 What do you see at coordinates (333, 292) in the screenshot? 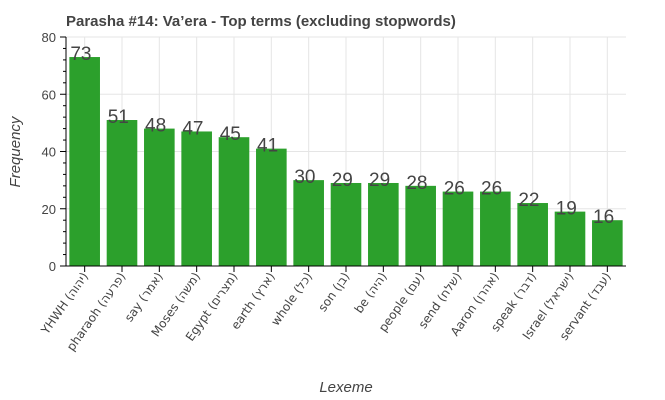
I see `x-tick-label: son (בן)` at bounding box center [333, 292].